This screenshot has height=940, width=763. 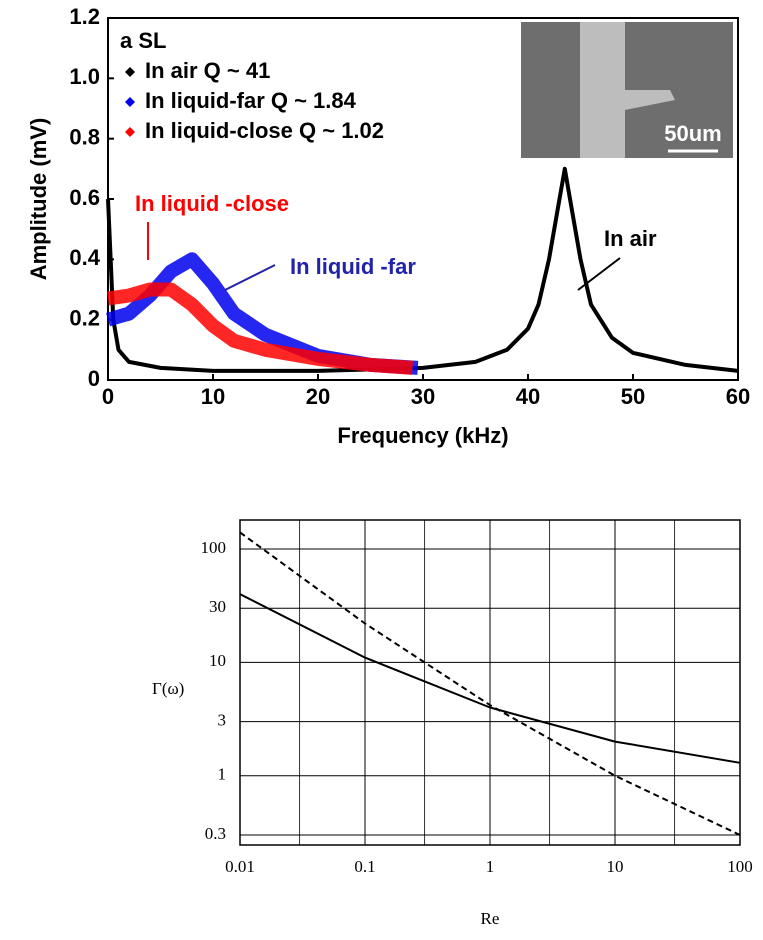 I want to click on x-axis-label: Frequency (kHz), so click(x=422, y=435).